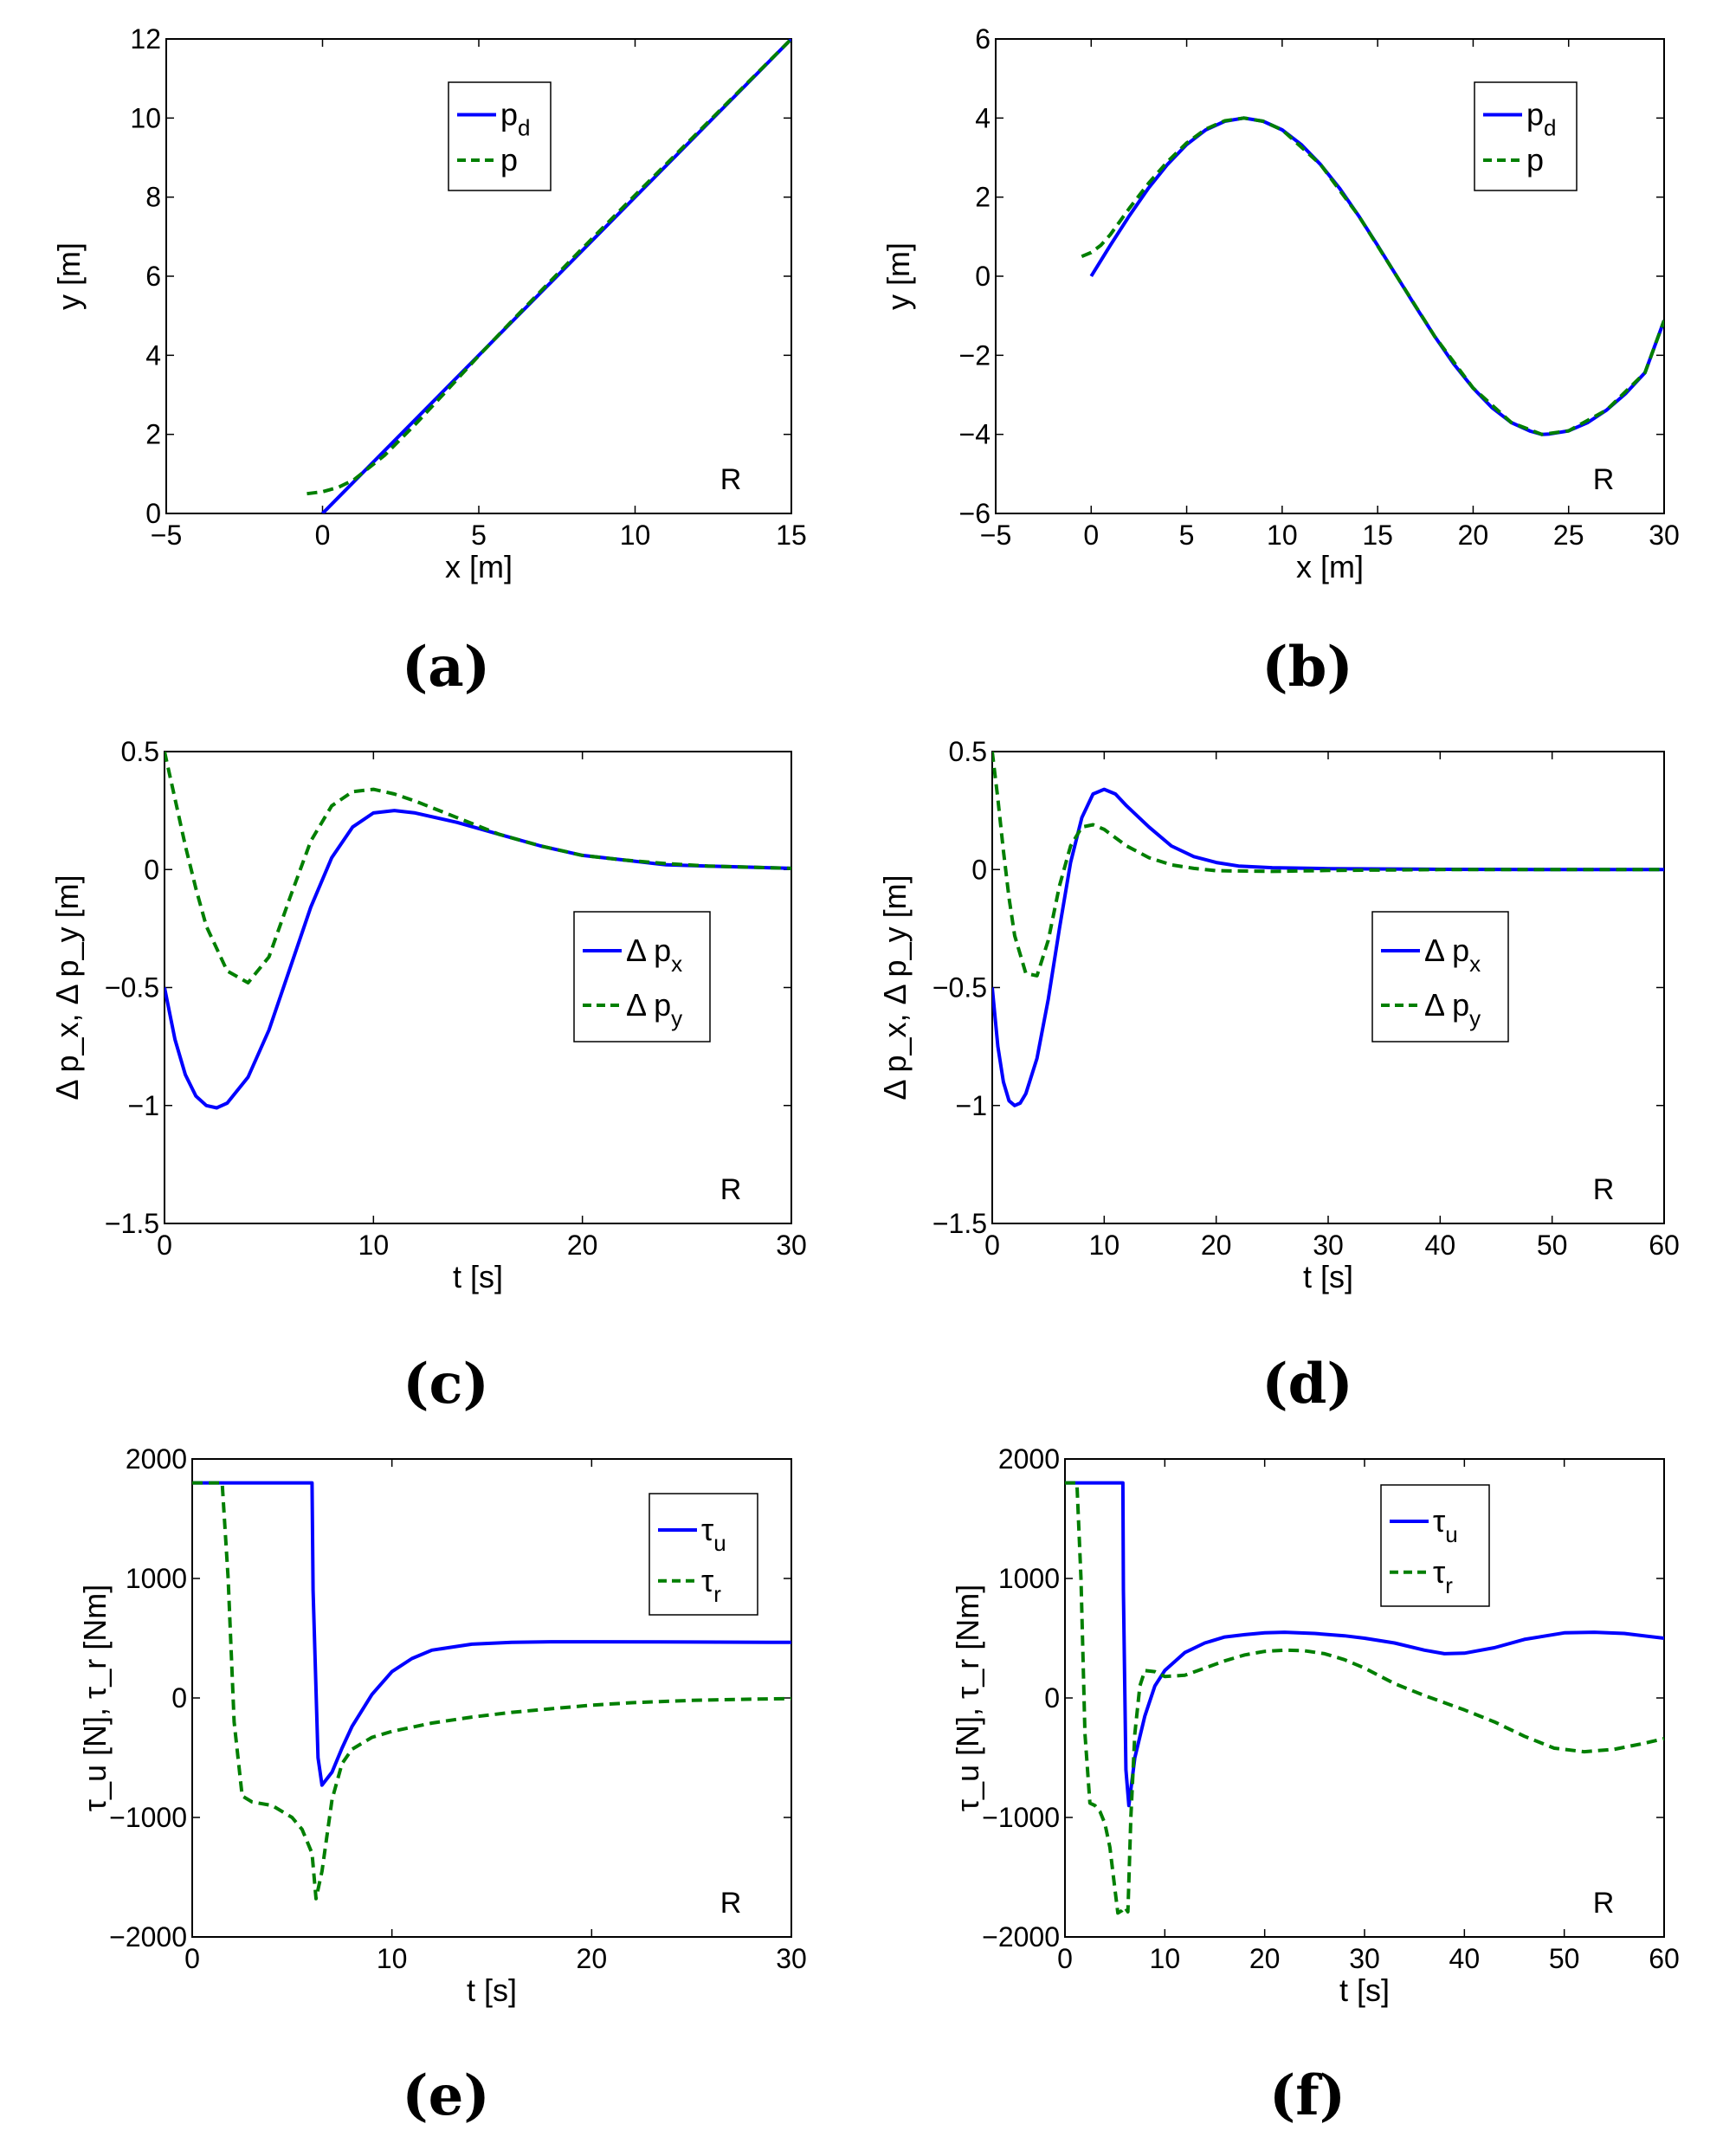 This screenshot has height=2156, width=1710. Describe the element at coordinates (446, 667) in the screenshot. I see `caption-a: (a)` at that location.